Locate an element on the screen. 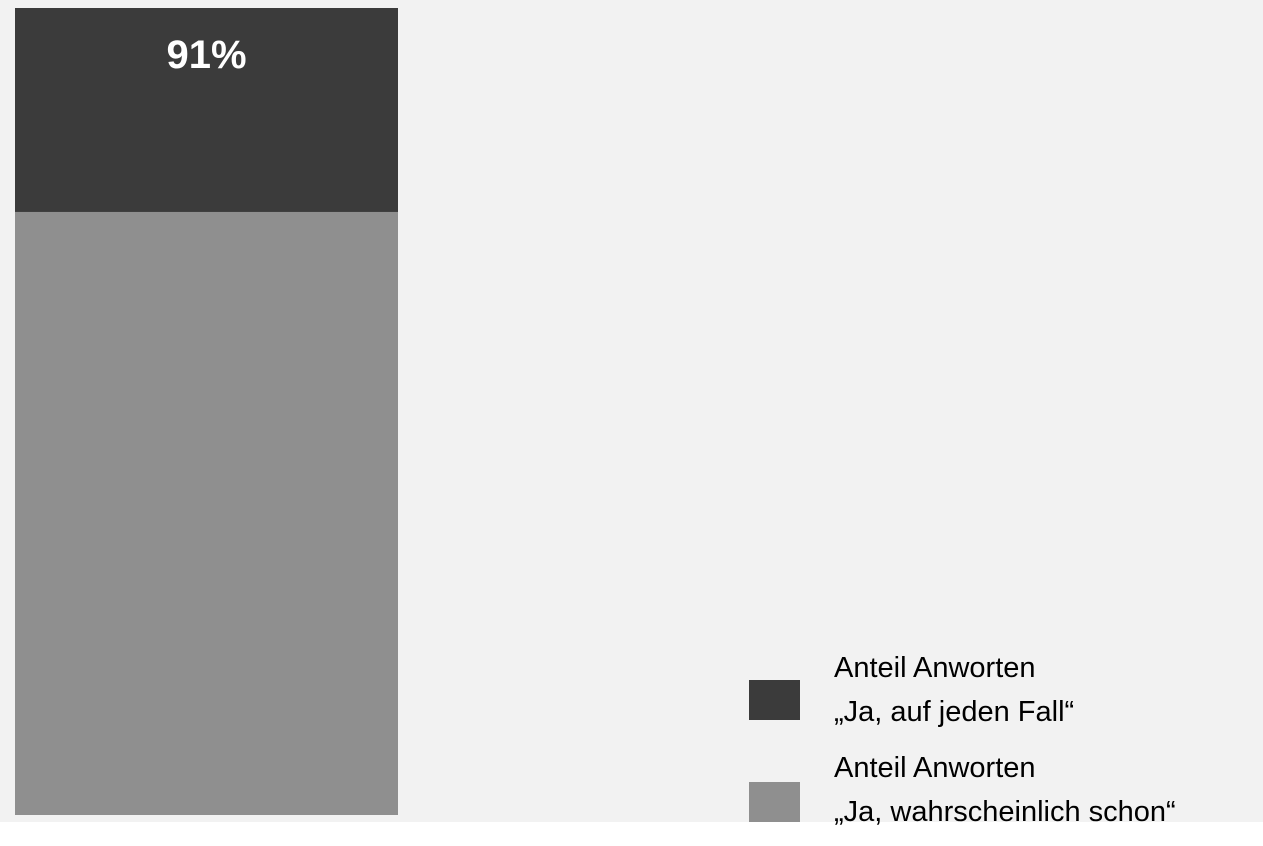 Image resolution: width=1263 pixels, height=846 pixels. legend-swatch-dark is located at coordinates (774, 700).